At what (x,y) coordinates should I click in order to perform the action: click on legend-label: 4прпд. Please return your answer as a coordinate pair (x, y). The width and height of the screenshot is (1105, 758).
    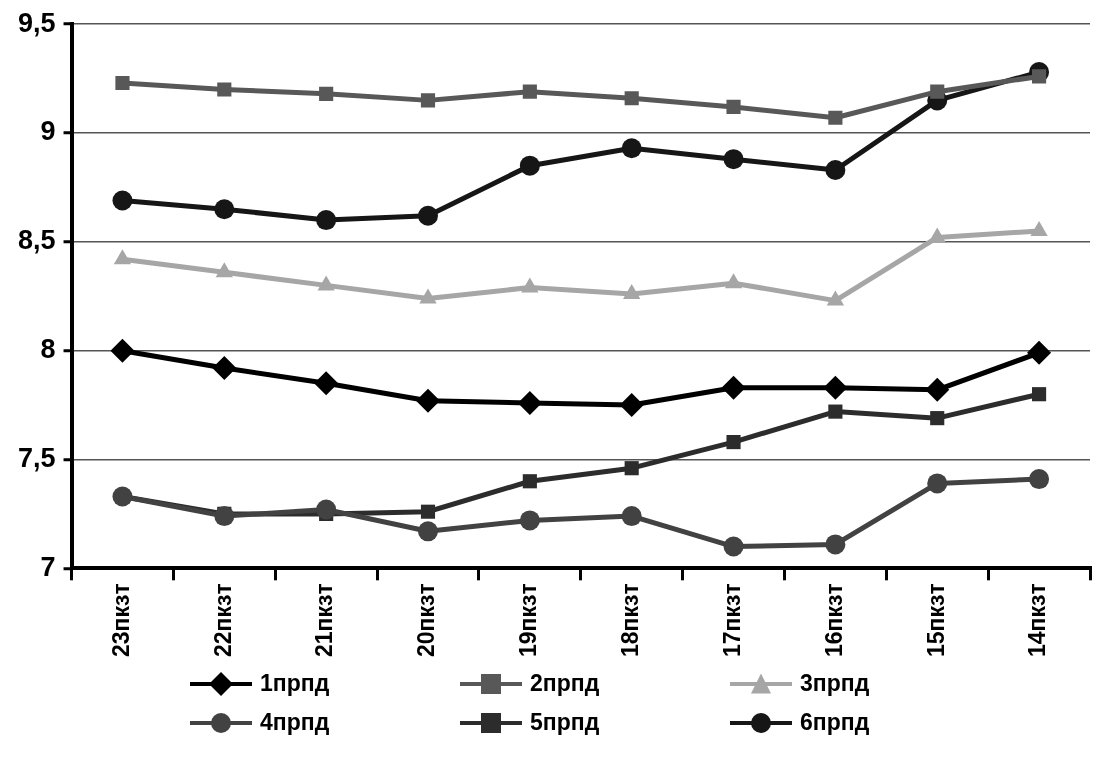
    Looking at the image, I should click on (295, 722).